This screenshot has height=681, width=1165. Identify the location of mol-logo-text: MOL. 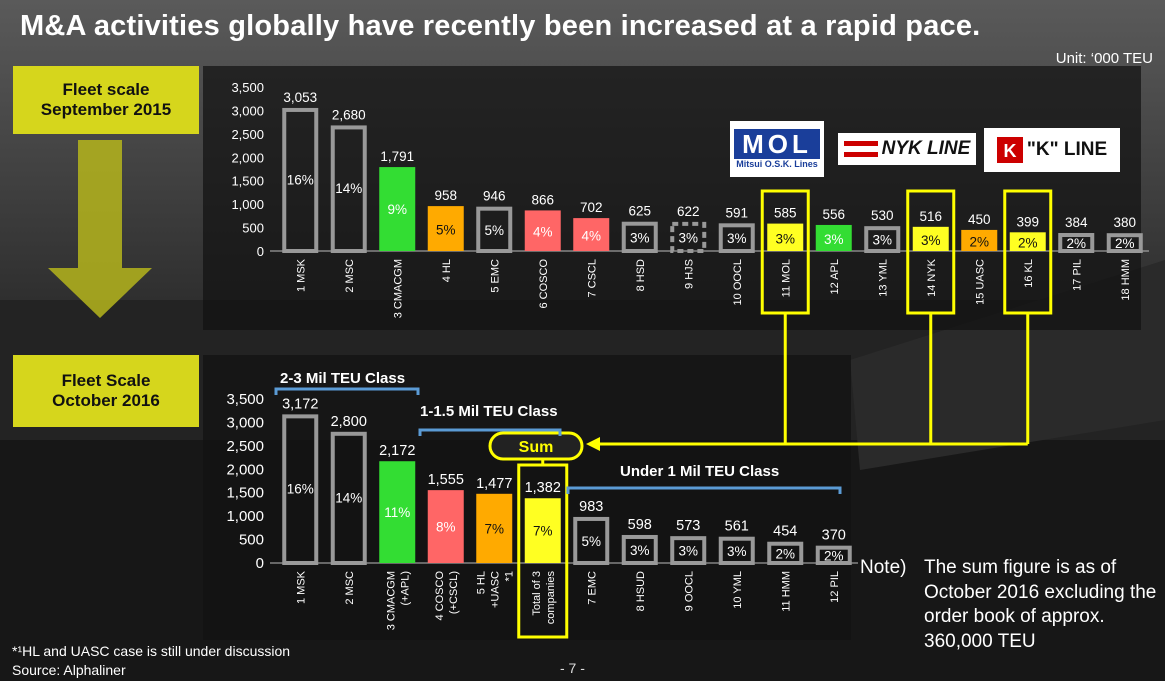
(777, 144).